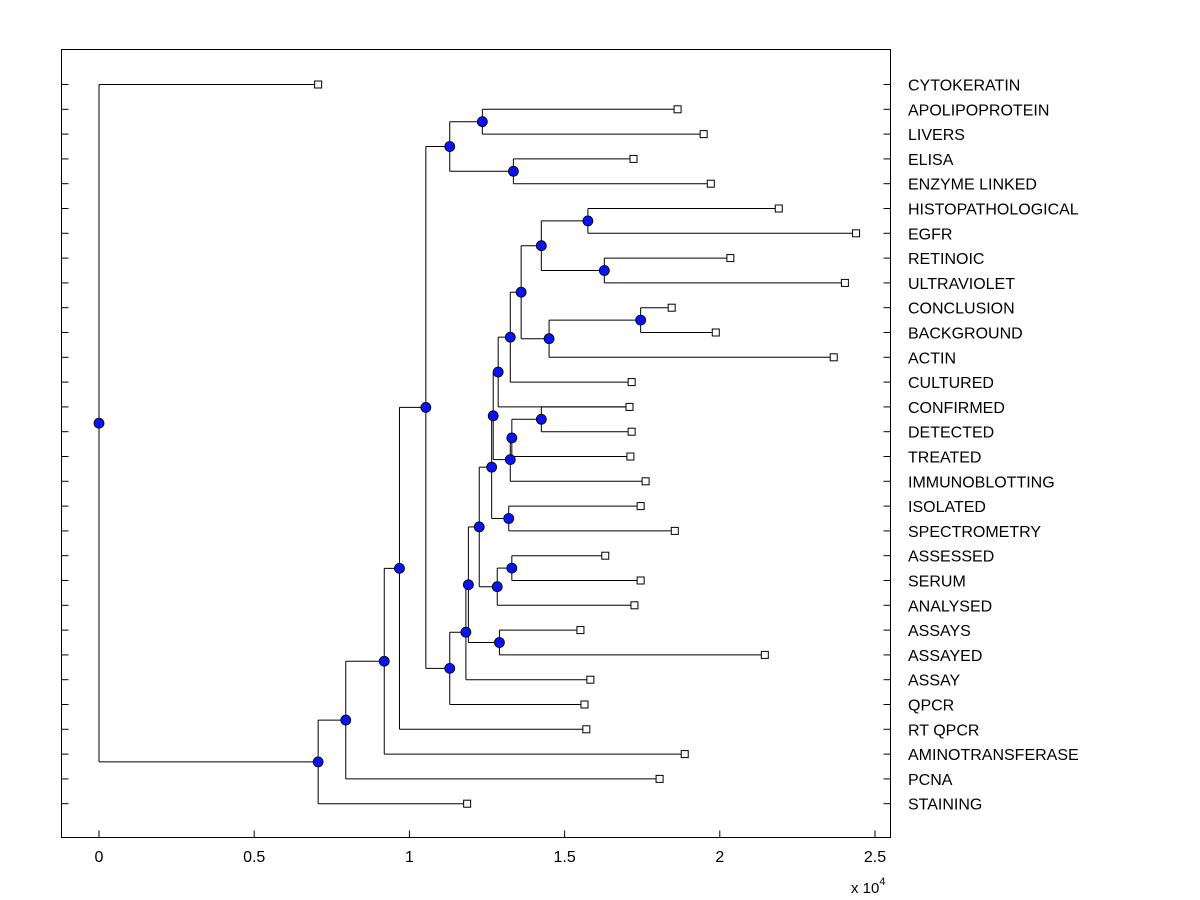 The height and width of the screenshot is (900, 1200). I want to click on leaf-label: EGFR, so click(930, 234).